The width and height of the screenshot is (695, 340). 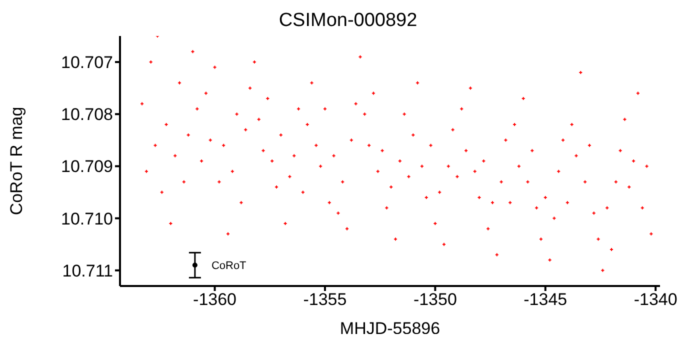 What do you see at coordinates (87, 62) in the screenshot?
I see `y-tick-label: 10.707` at bounding box center [87, 62].